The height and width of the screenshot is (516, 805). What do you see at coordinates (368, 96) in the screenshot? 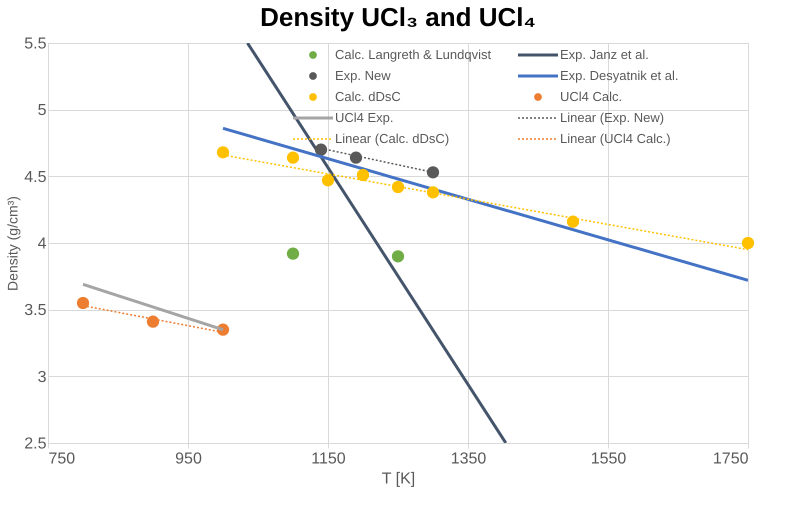
I see `legend-label: Calc. dDsC` at bounding box center [368, 96].